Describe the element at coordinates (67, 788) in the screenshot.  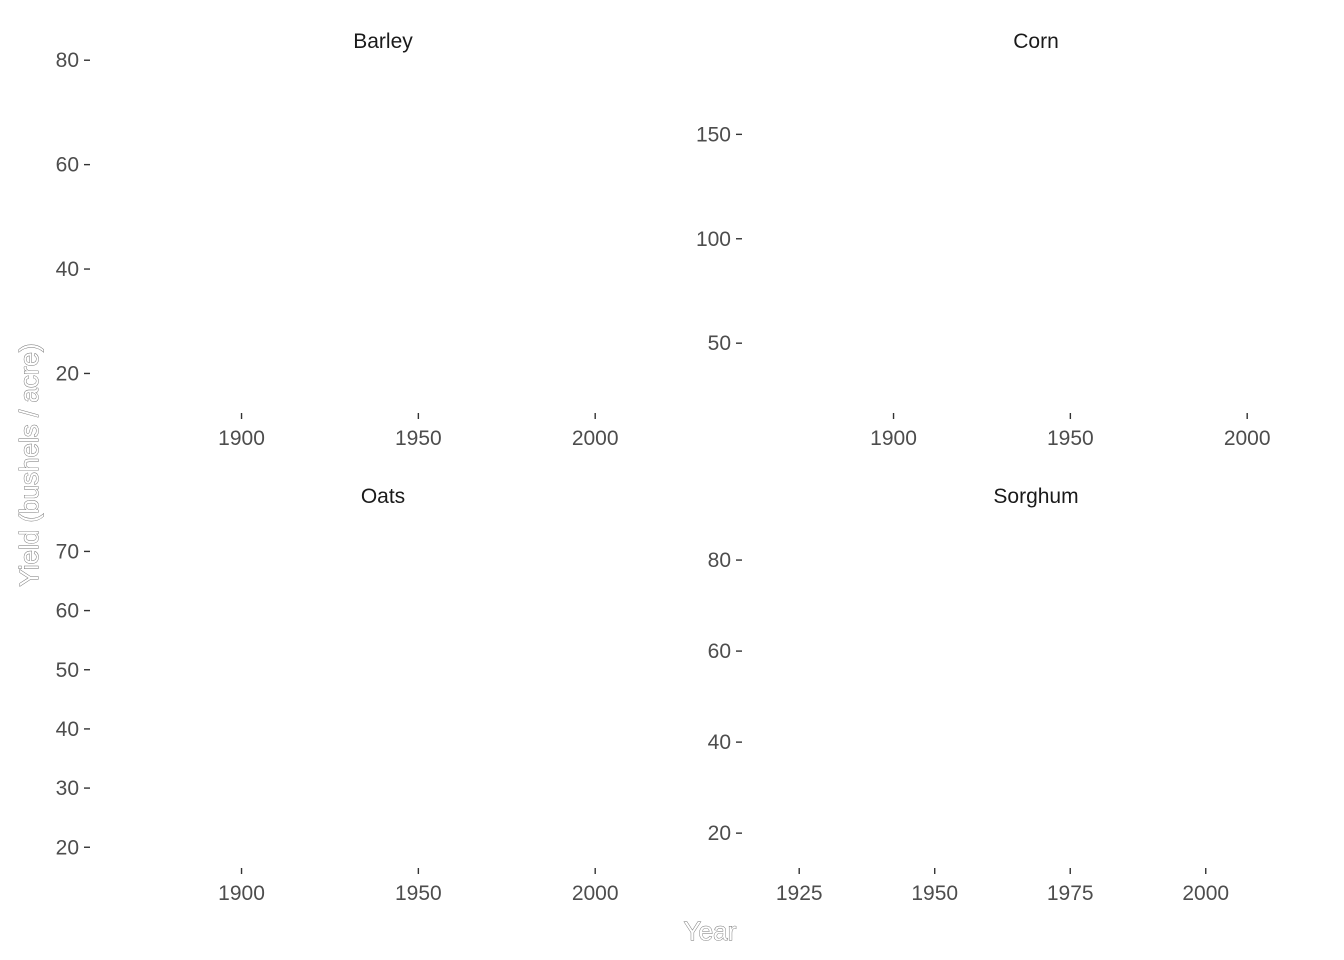
I see `y-tick-label: 30` at that location.